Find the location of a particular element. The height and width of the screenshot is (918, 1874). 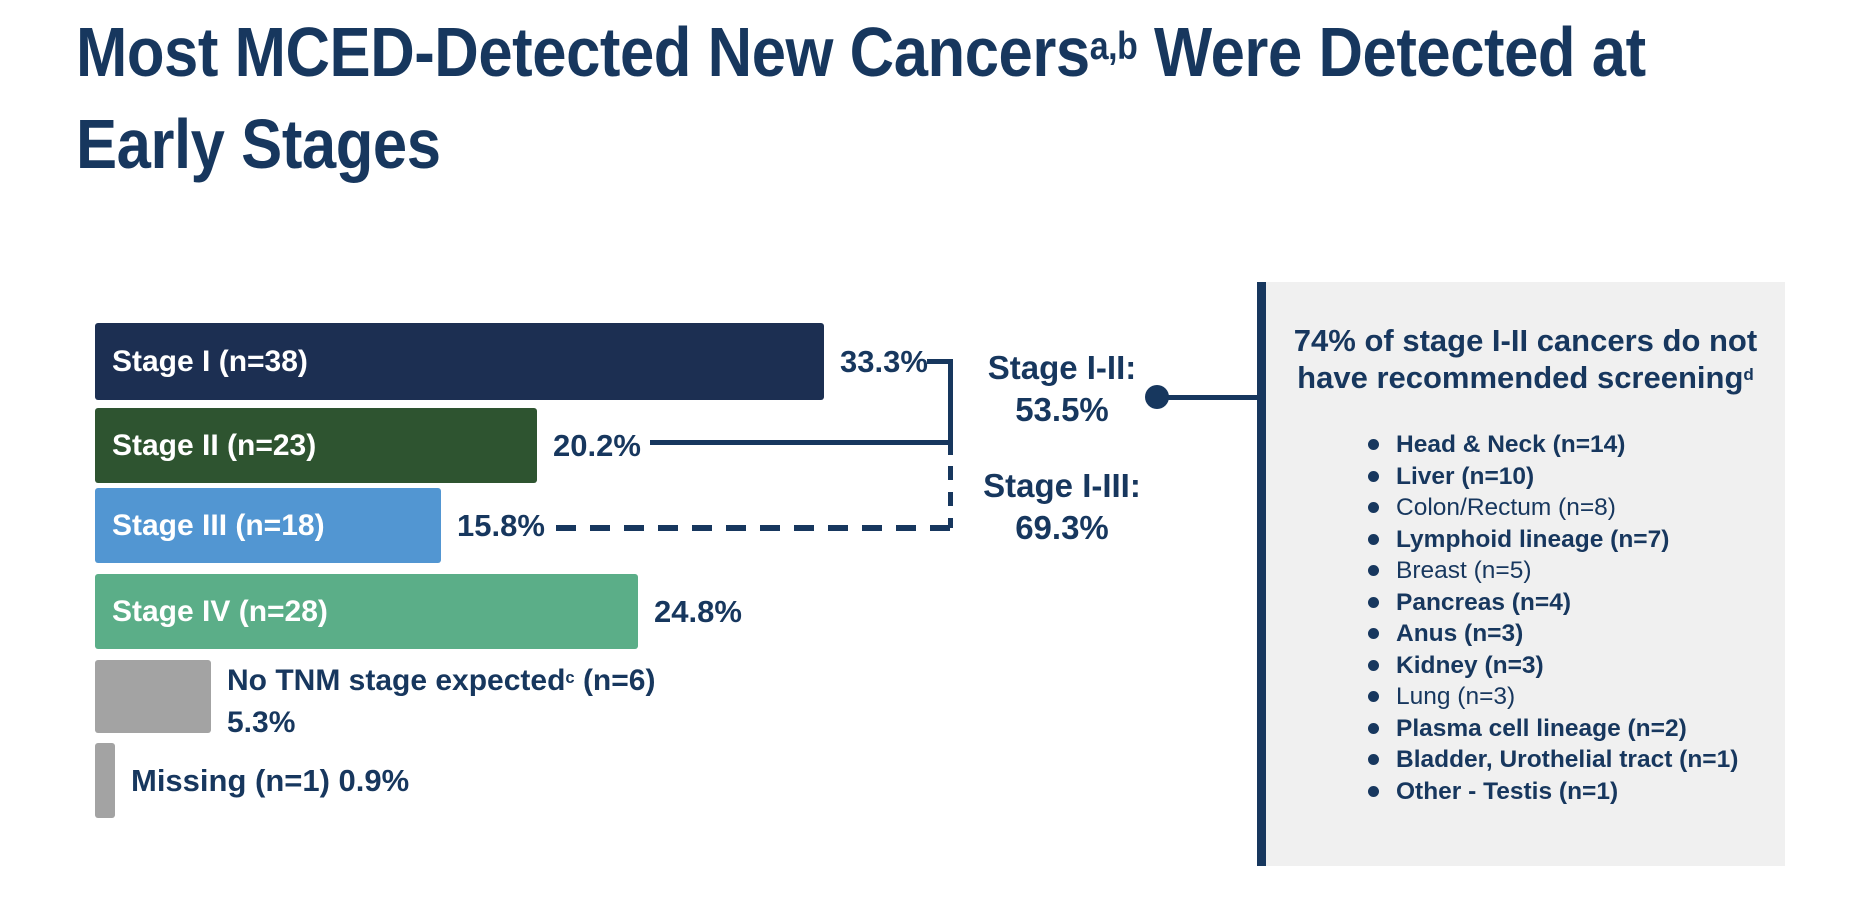

bar-missing is located at coordinates (105, 780).